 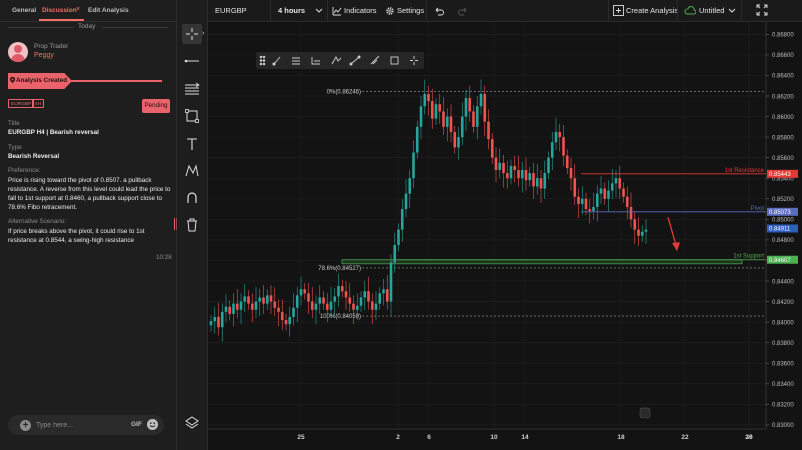 What do you see at coordinates (76, 425) in the screenshot?
I see `message-input` at bounding box center [76, 425].